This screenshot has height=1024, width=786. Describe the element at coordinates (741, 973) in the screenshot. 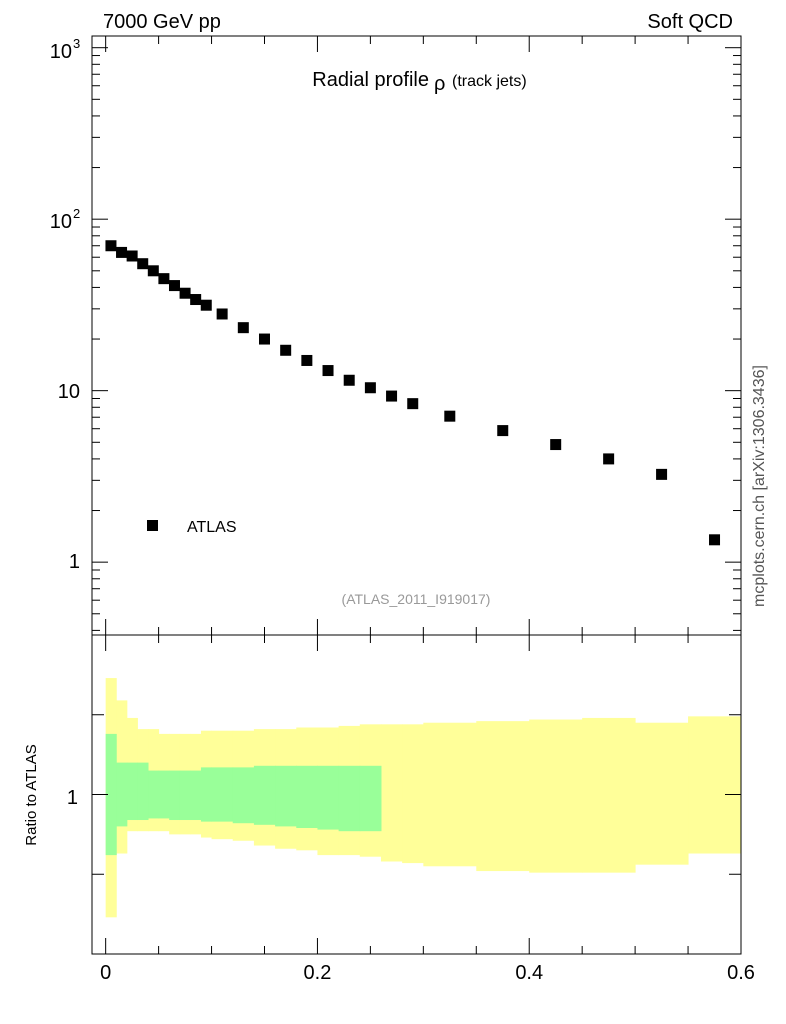

I see `x-tick-label: 0.6` at that location.